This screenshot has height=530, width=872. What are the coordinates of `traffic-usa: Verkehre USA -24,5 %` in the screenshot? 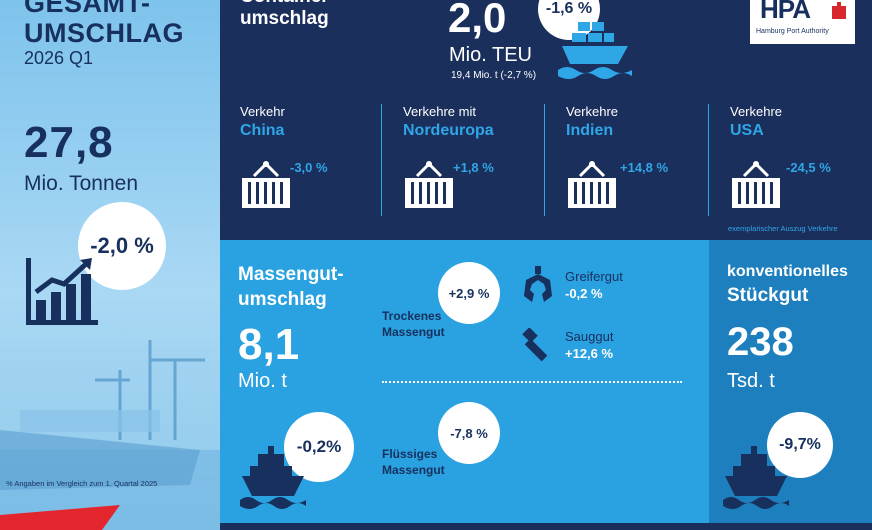 It's located at (800, 164).